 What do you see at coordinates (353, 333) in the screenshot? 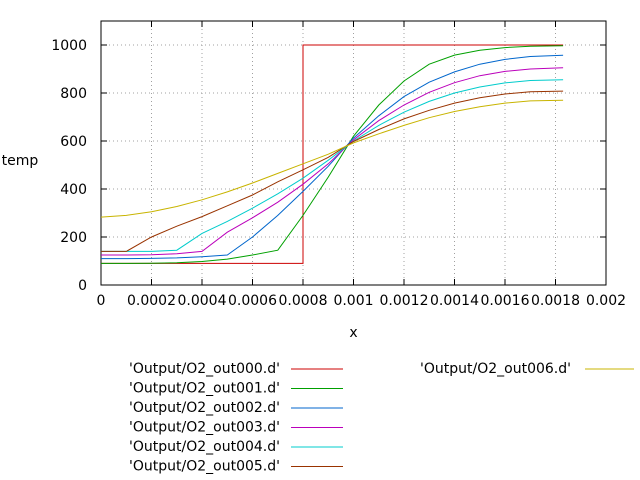
I see `x-axis-label: x` at bounding box center [353, 333].